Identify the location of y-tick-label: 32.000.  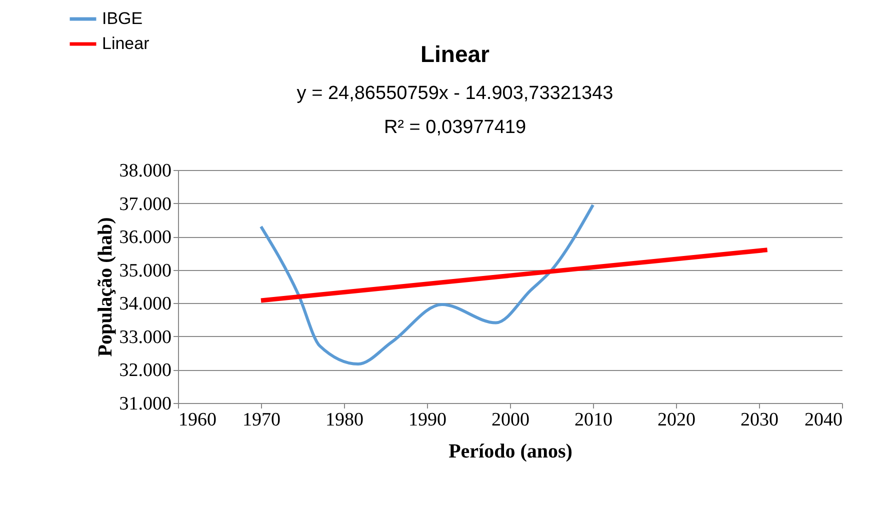
(145, 371).